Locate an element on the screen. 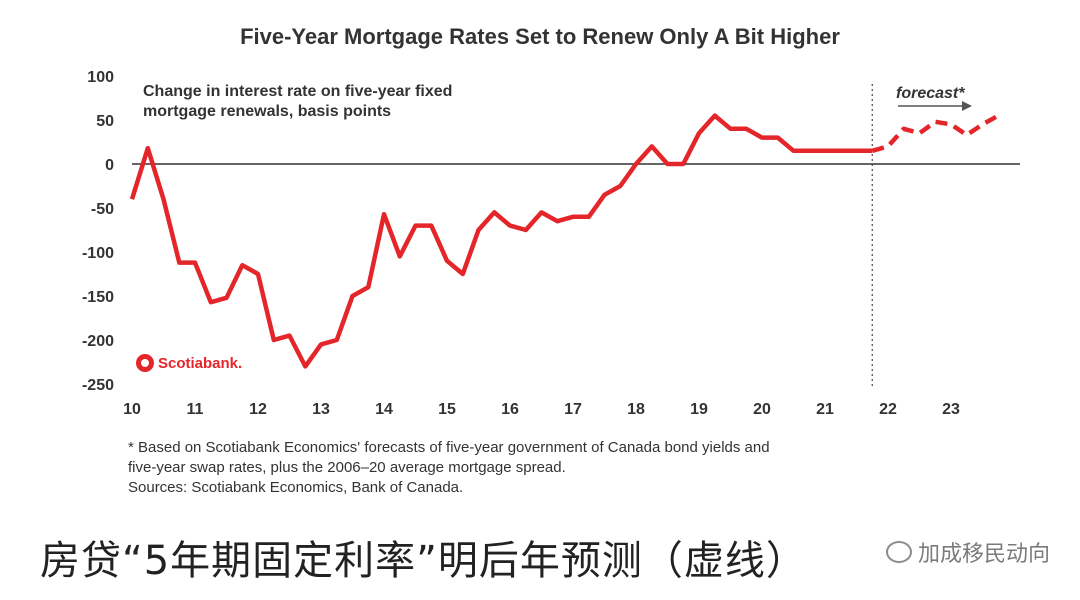  y-tick-label: 50 is located at coordinates (105, 121).